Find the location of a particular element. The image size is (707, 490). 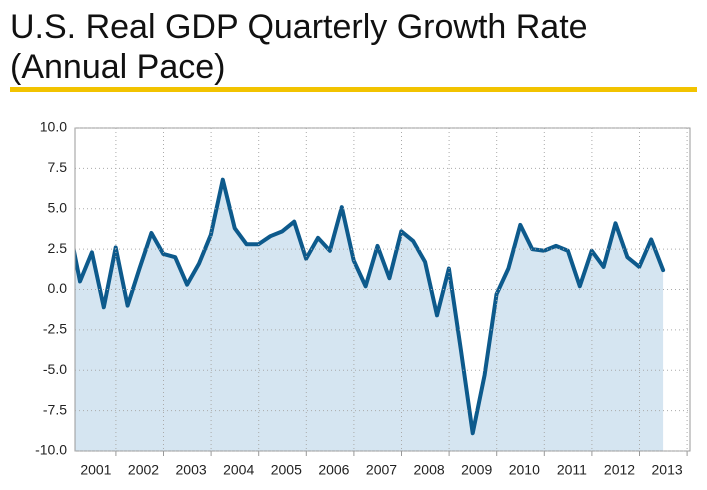

x-tick-label: 2003 is located at coordinates (191, 470).